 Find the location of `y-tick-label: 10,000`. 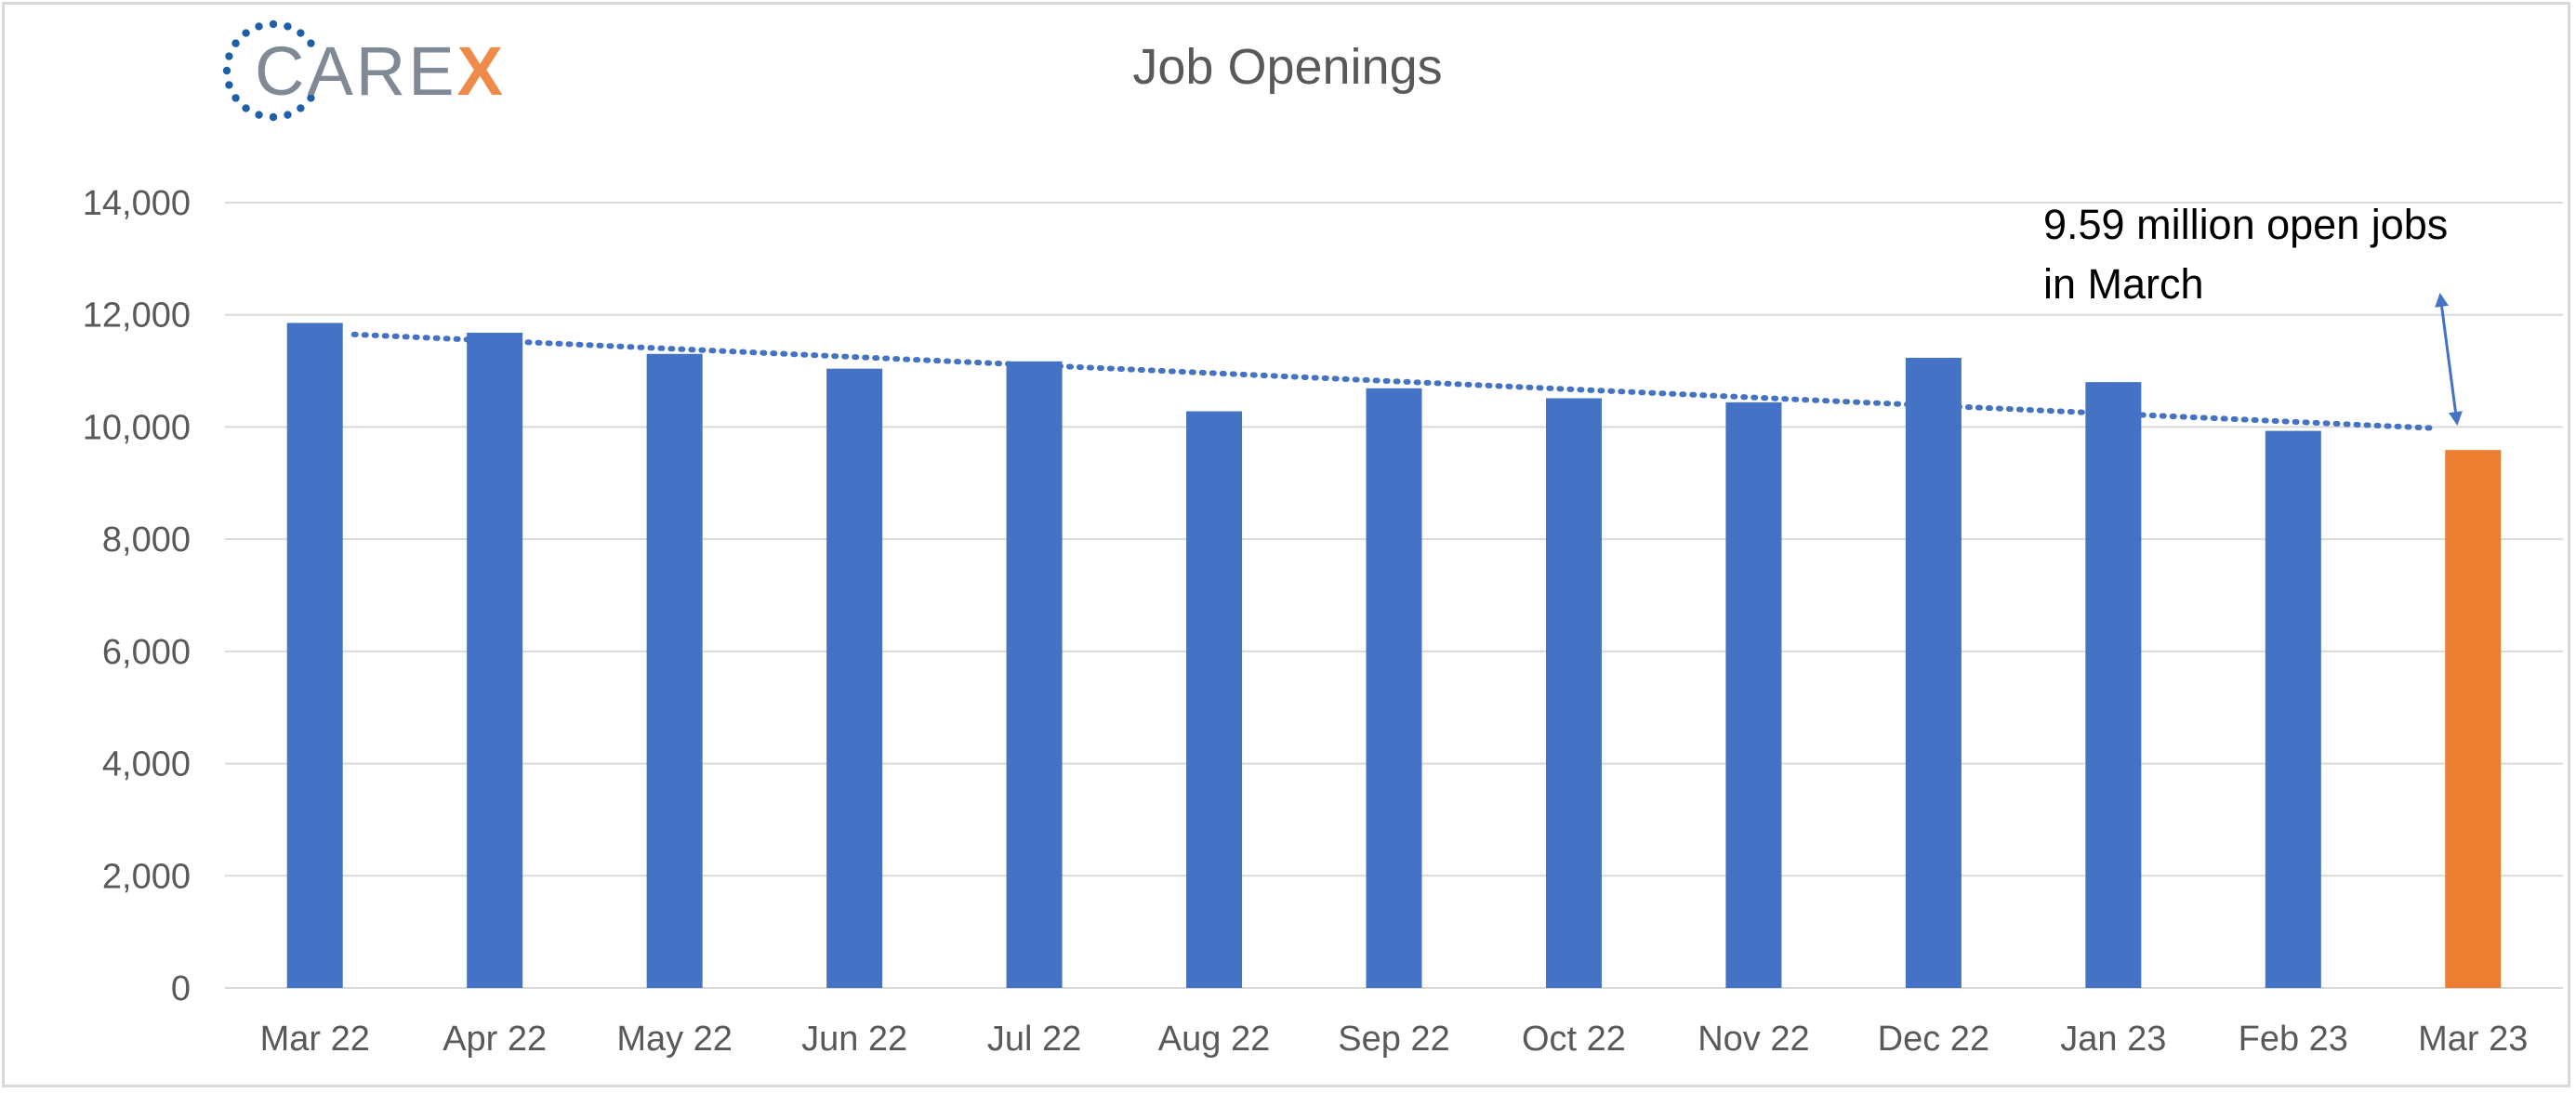

y-tick-label: 10,000 is located at coordinates (137, 427).